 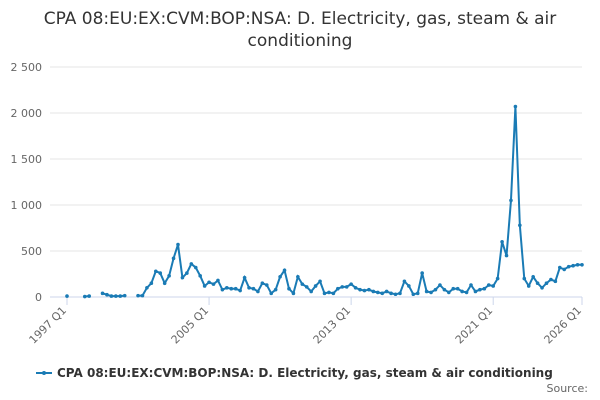 What do you see at coordinates (568, 388) in the screenshot?
I see `source: Source:` at bounding box center [568, 388].